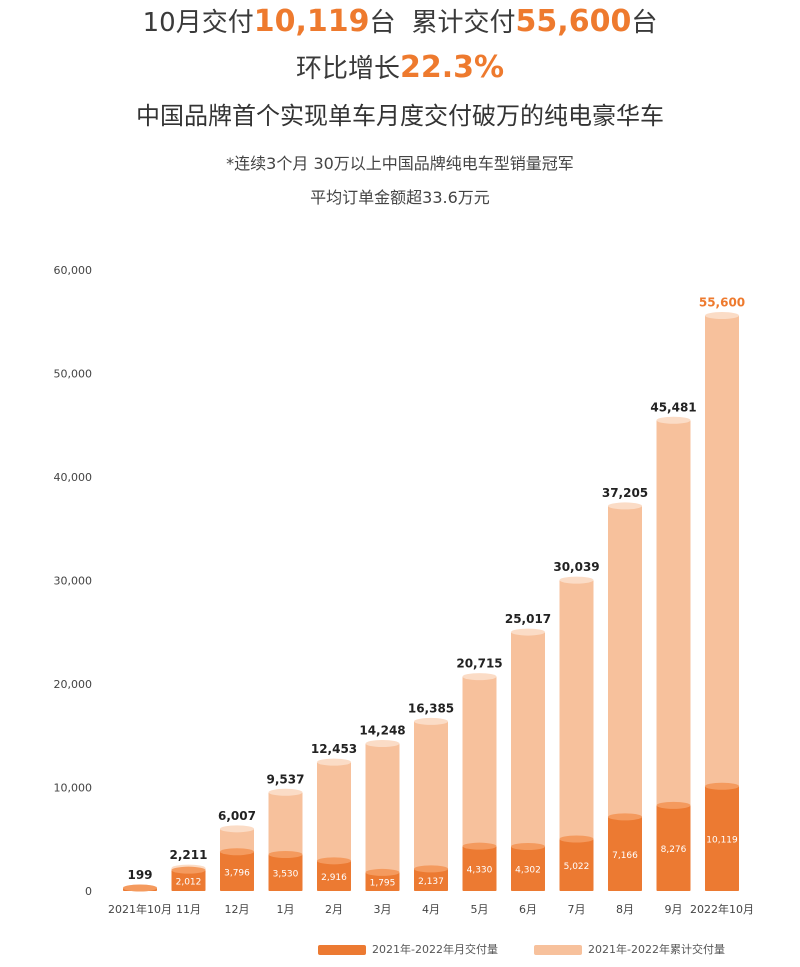 The image size is (800, 967). What do you see at coordinates (673, 407) in the screenshot?
I see `cumulative-value-label: 45,481` at bounding box center [673, 407].